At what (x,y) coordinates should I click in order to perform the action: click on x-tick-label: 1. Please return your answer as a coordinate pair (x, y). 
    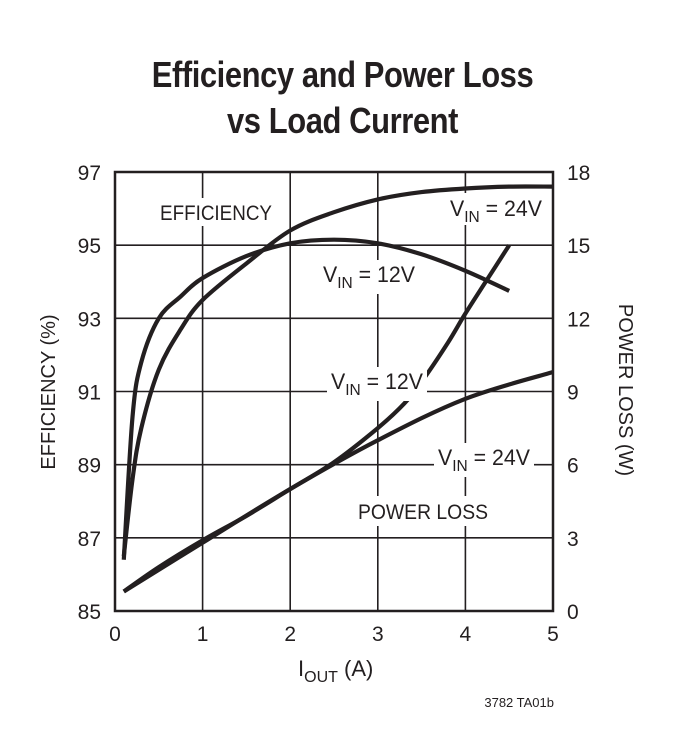
    Looking at the image, I should click on (203, 634).